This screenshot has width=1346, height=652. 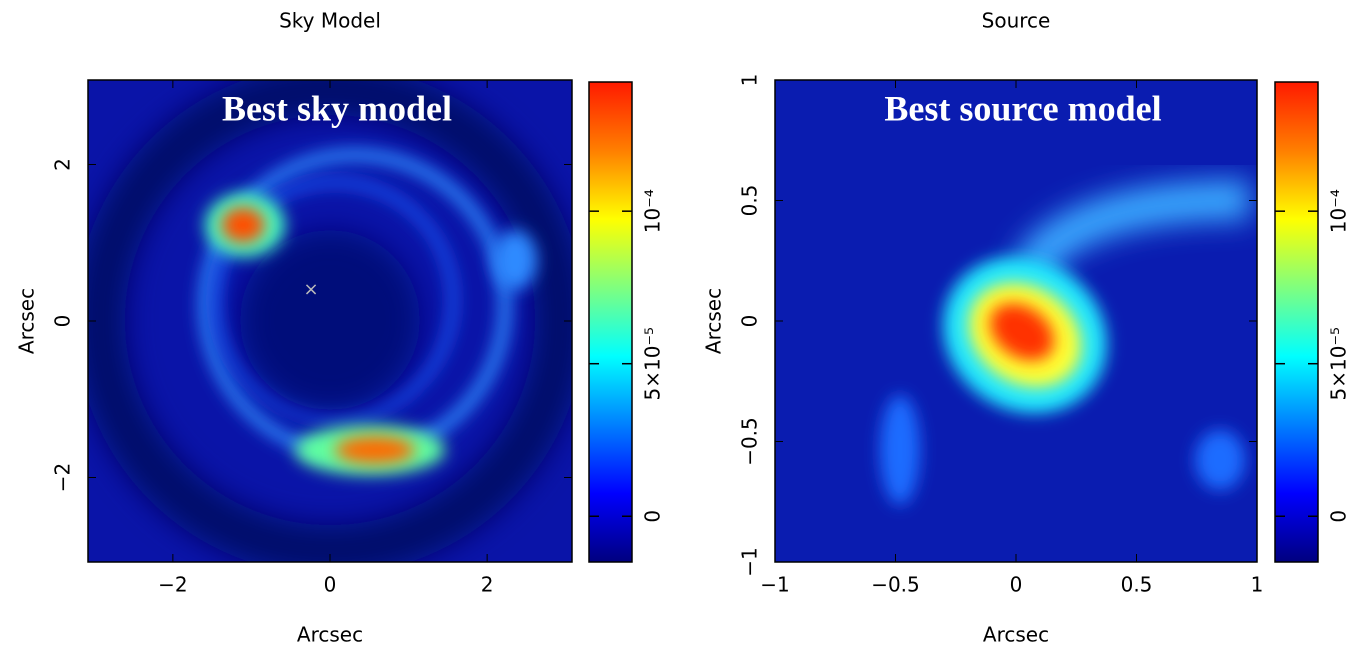 What do you see at coordinates (330, 21) in the screenshot?
I see `chart-title: Sky Model` at bounding box center [330, 21].